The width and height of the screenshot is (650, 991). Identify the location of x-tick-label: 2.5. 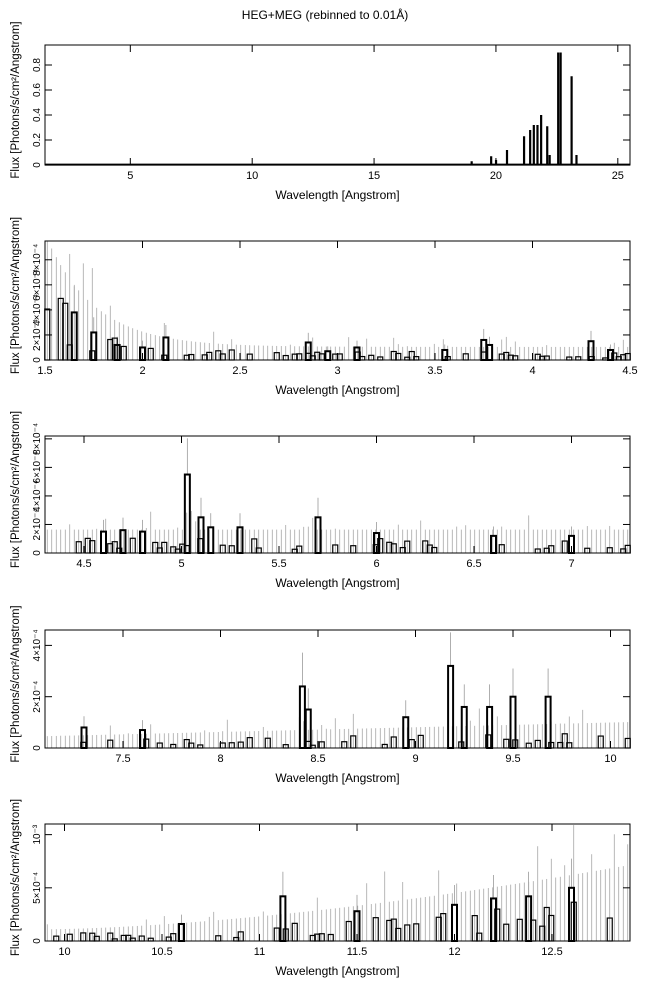
(239, 371).